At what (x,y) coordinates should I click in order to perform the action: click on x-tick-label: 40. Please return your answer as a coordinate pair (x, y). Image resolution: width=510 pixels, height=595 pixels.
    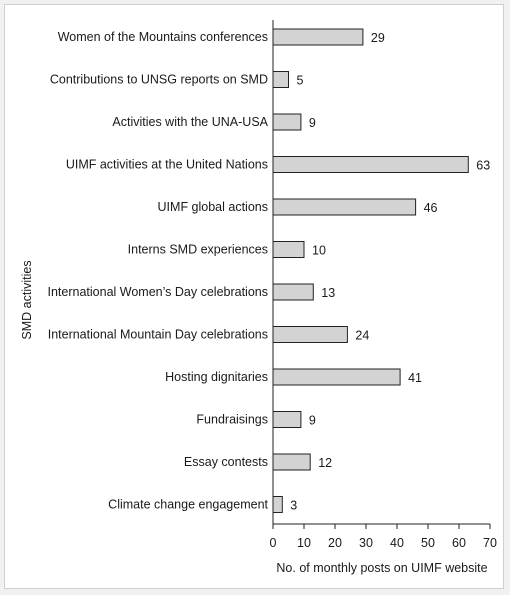
    Looking at the image, I should click on (397, 543).